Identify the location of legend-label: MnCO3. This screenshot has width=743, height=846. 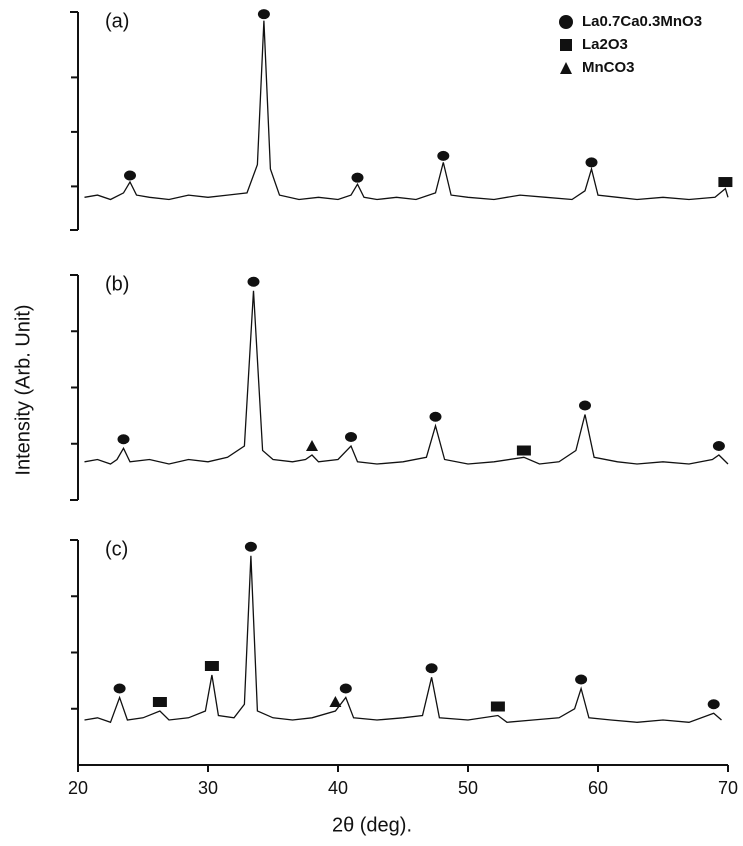
(608, 67).